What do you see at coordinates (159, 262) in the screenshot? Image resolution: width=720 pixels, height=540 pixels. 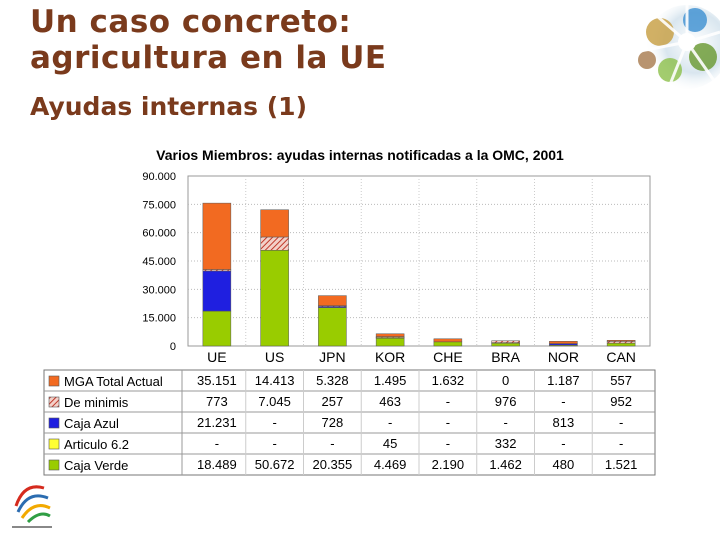 I see `y-tick-label: 45.000` at bounding box center [159, 262].